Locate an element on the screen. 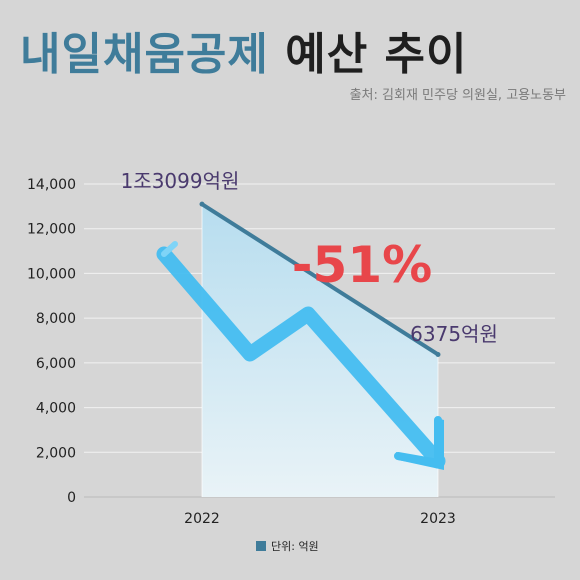  legend: 단위: 억원 is located at coordinates (287, 546).